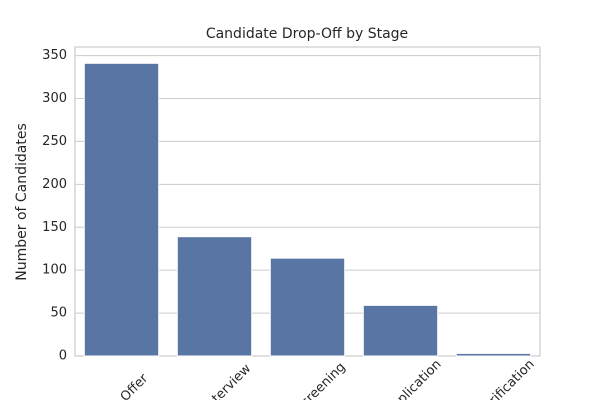 This screenshot has height=400, width=600. What do you see at coordinates (63, 356) in the screenshot?
I see `y-tick-label: 0` at bounding box center [63, 356].